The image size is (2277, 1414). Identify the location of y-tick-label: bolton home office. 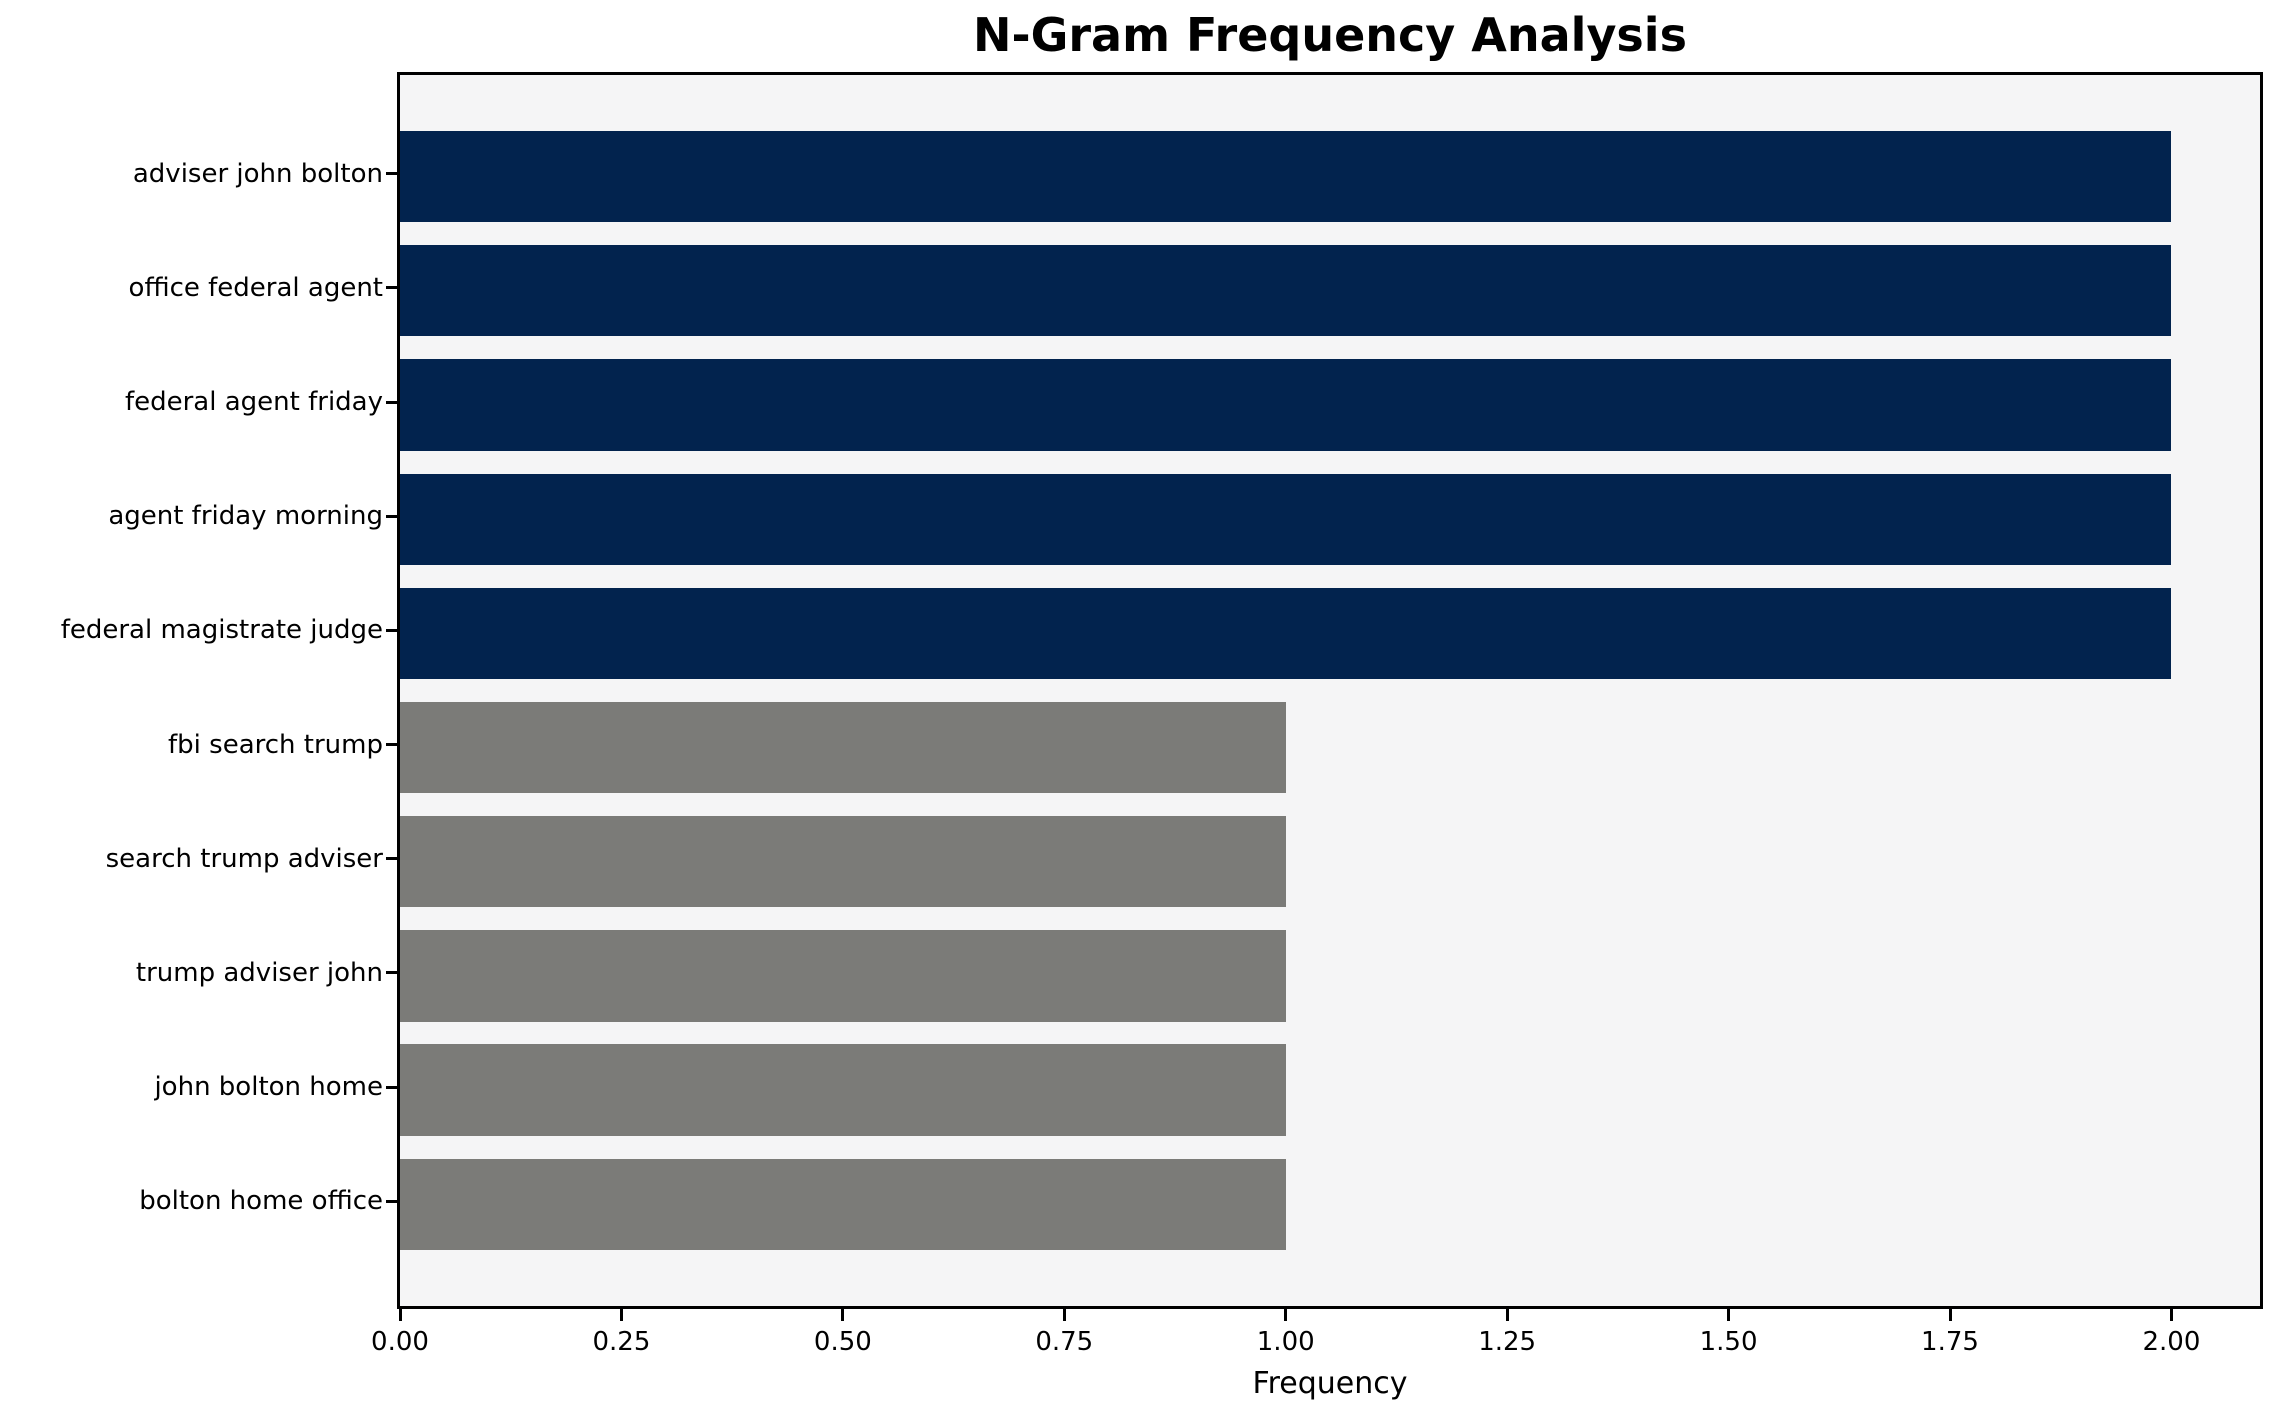
(261, 1201).